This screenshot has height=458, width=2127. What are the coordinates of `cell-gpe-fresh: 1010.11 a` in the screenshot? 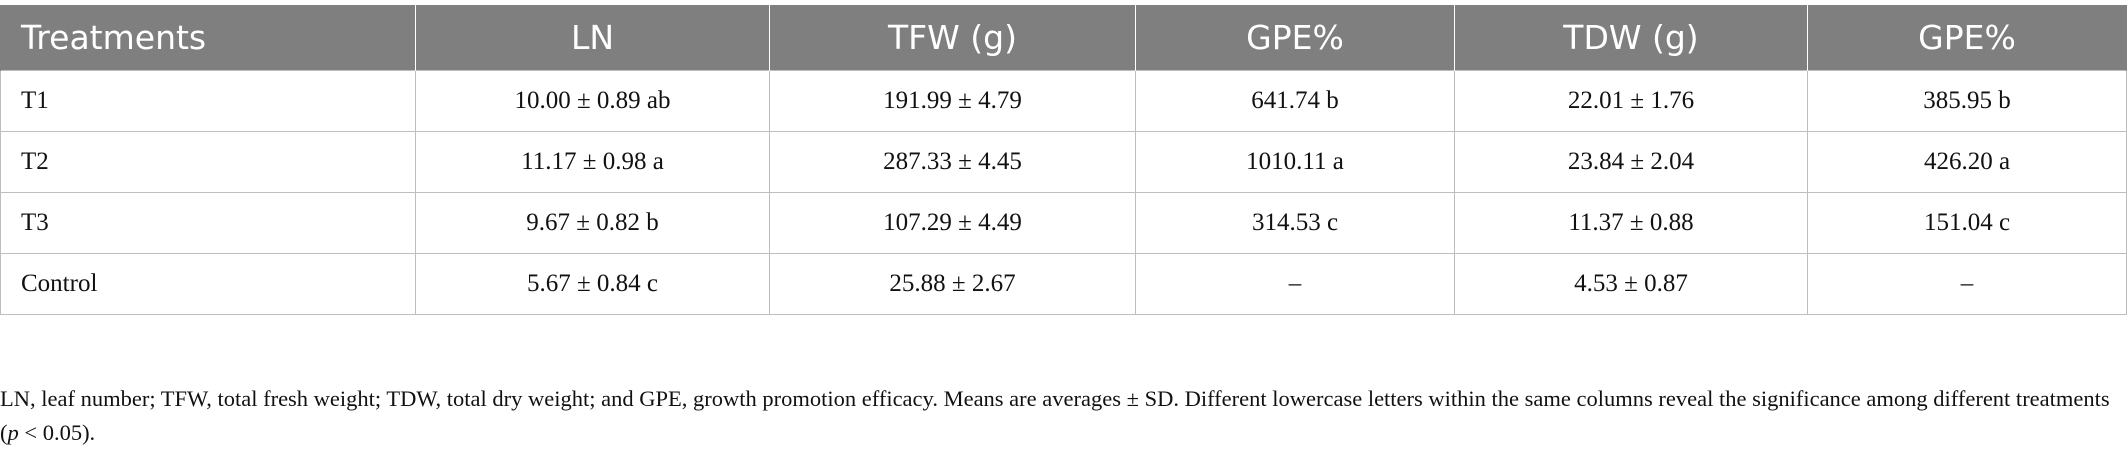 It's located at (1295, 161).